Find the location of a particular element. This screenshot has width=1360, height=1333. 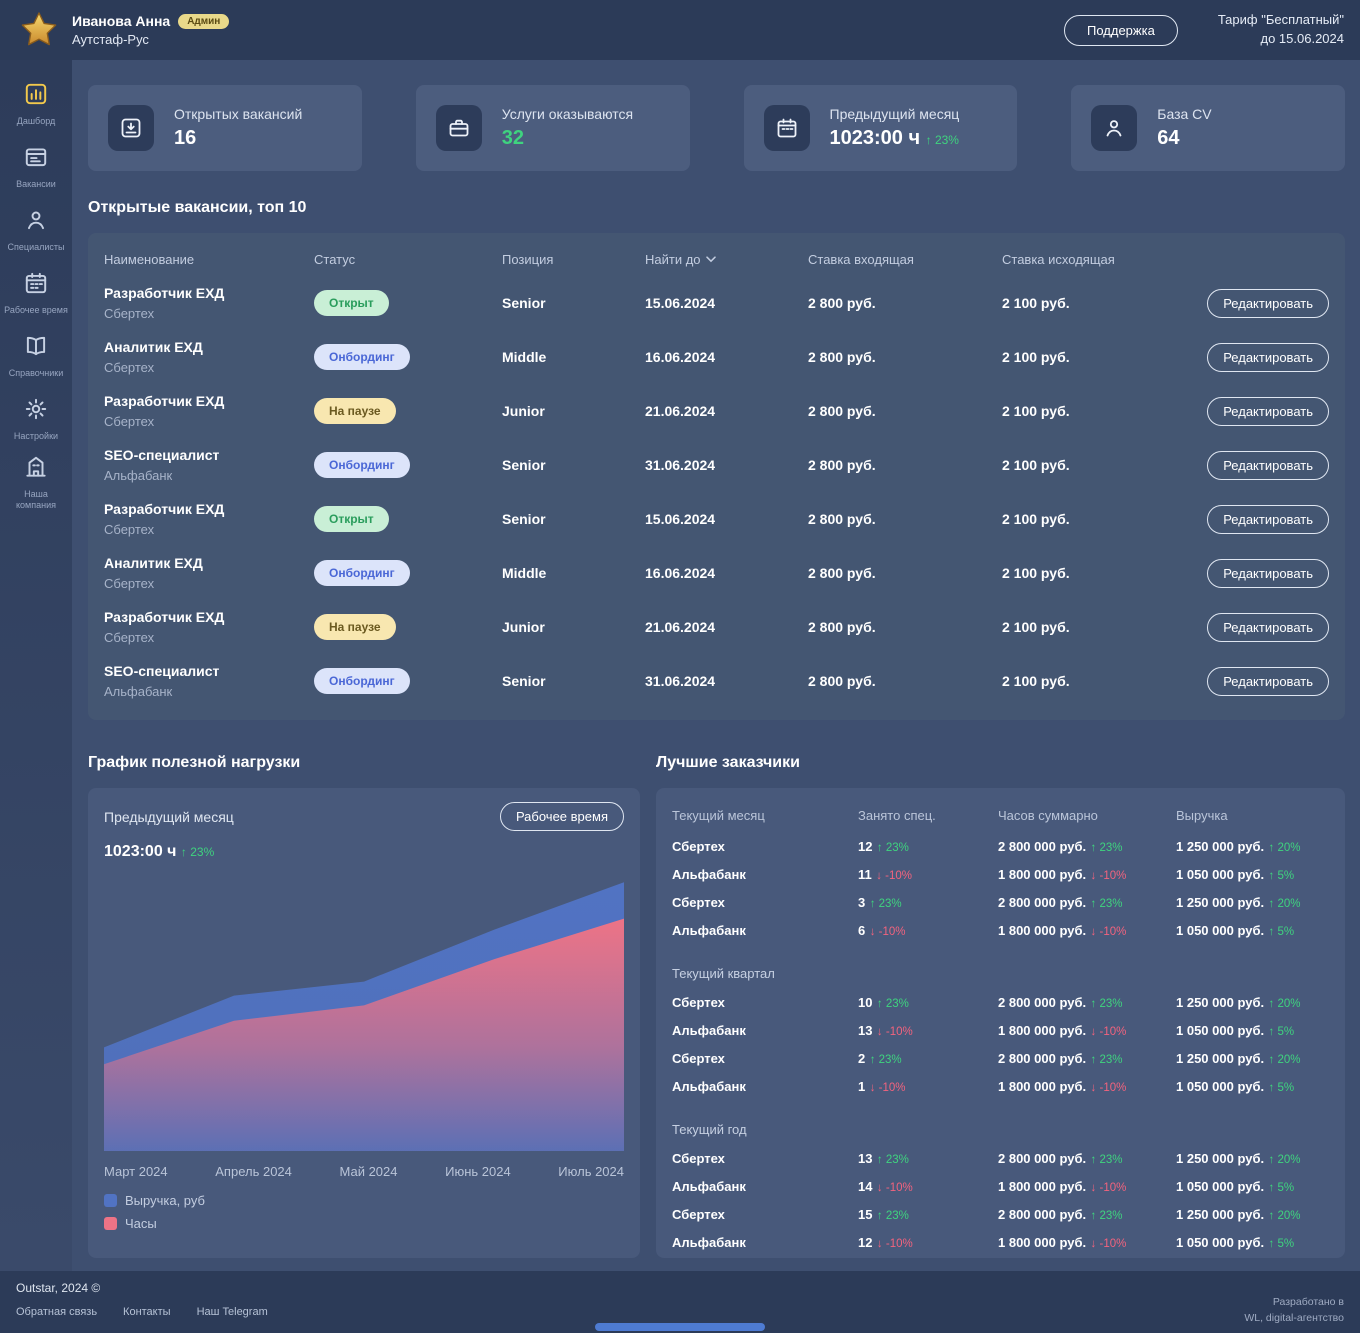

stat-card-cv-base: База CV 64 is located at coordinates (1208, 128).